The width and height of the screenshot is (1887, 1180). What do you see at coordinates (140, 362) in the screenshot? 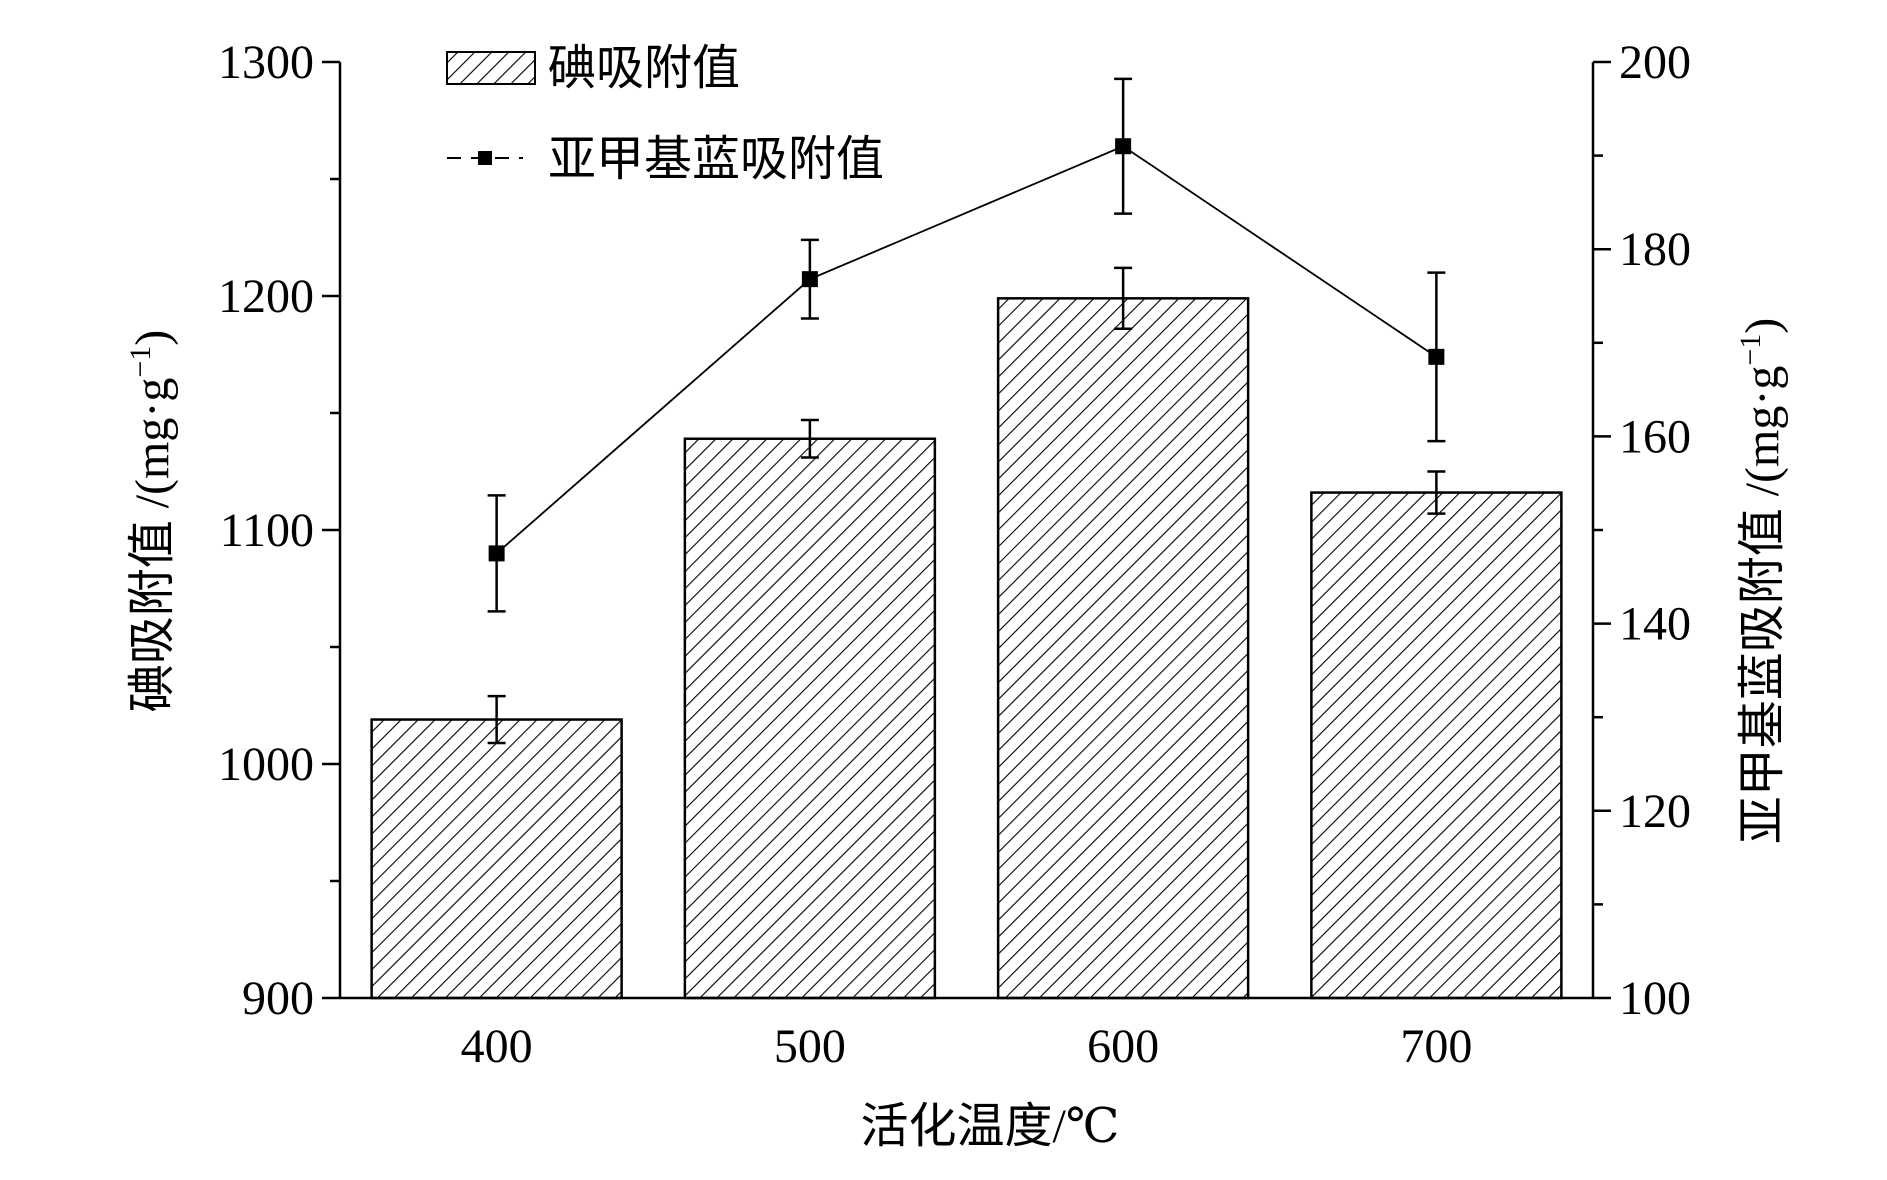
I see `left-y-axis-title-sup: −1` at bounding box center [140, 362].